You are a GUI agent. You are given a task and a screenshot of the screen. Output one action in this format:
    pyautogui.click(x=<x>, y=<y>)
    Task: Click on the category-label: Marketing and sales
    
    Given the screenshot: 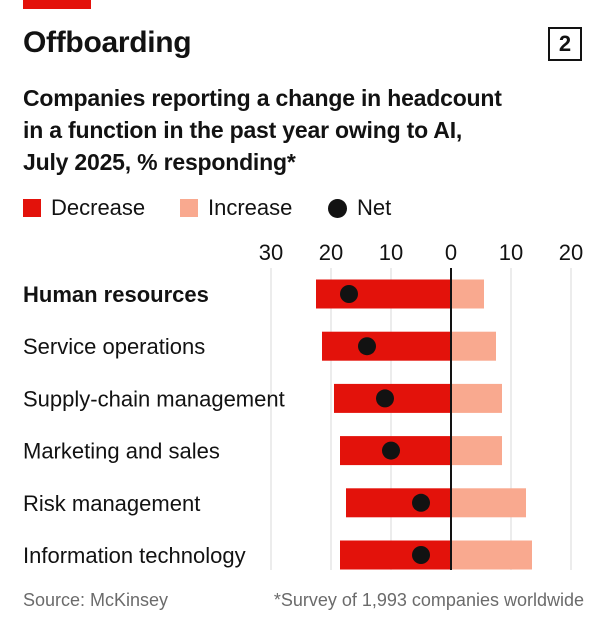 What is the action you would take?
    pyautogui.click(x=121, y=451)
    